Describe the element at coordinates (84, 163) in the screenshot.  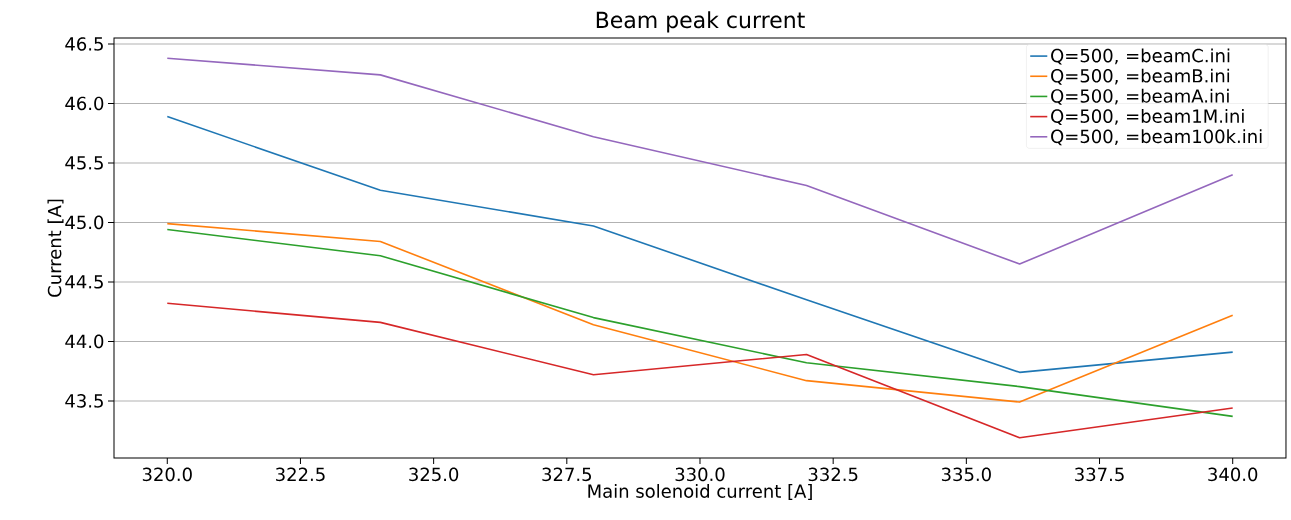
I see `y-tick-label: 45.5` at that location.